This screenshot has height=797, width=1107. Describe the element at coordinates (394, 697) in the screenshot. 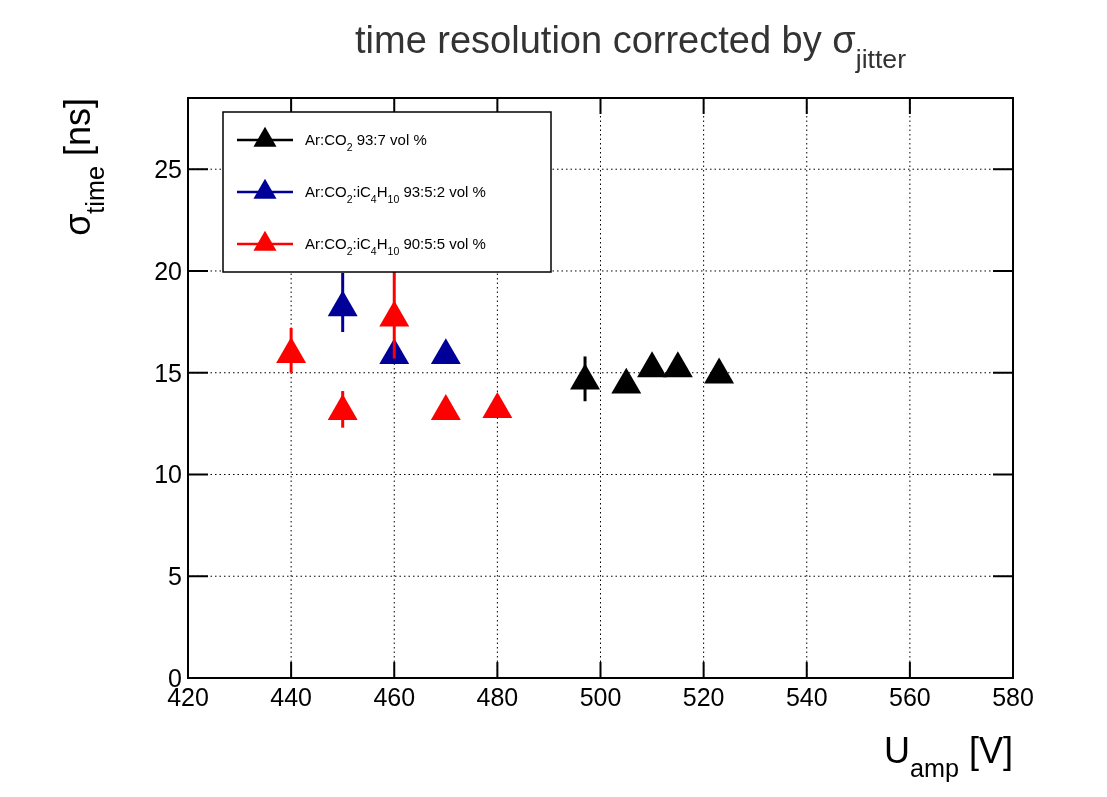

I see `x-tick-label: 460` at that location.